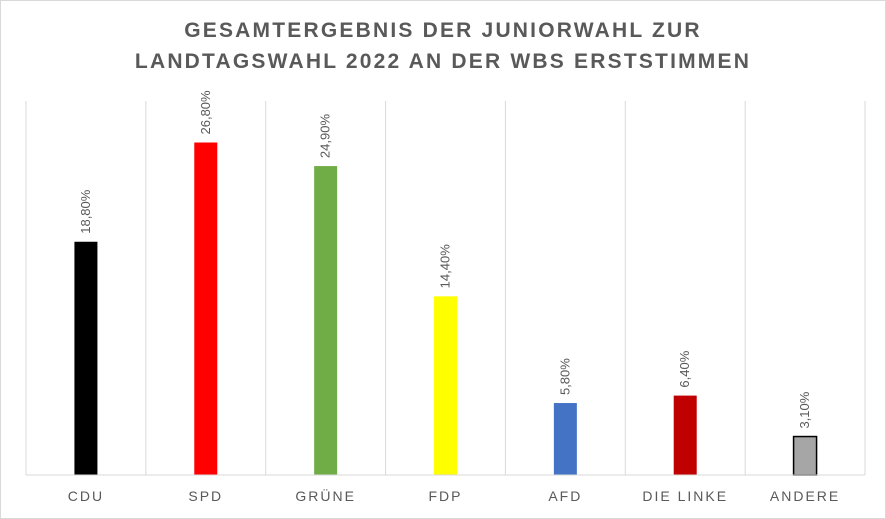 The height and width of the screenshot is (519, 886). I want to click on tick-label: AFD, so click(565, 496).